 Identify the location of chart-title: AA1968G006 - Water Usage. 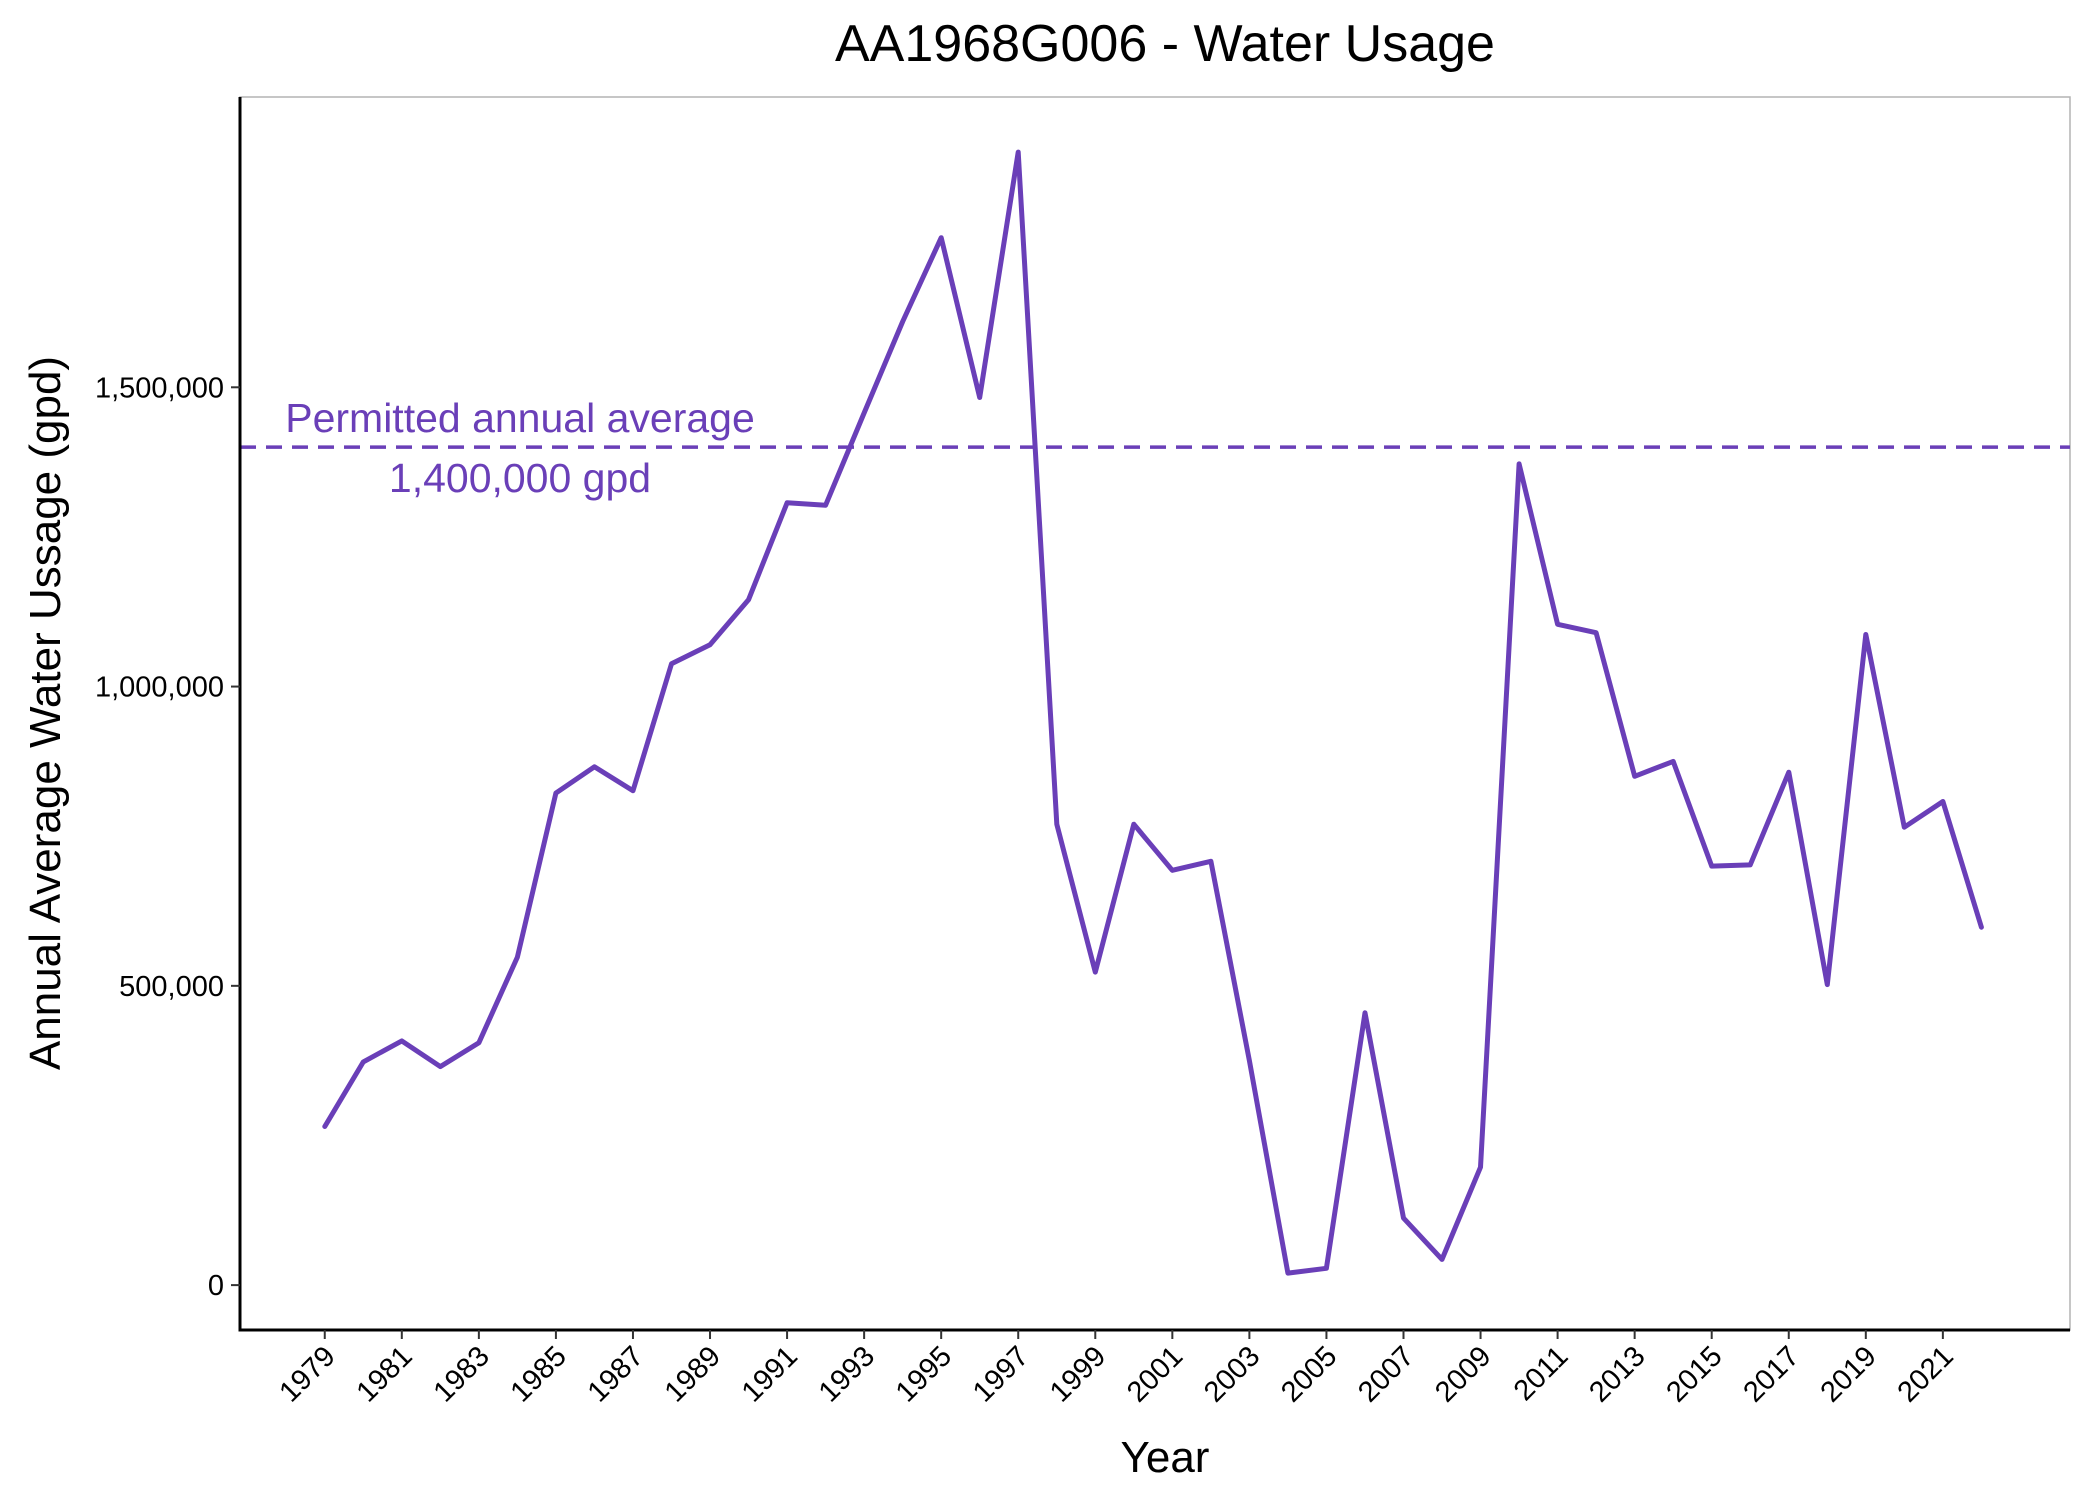
(1165, 44).